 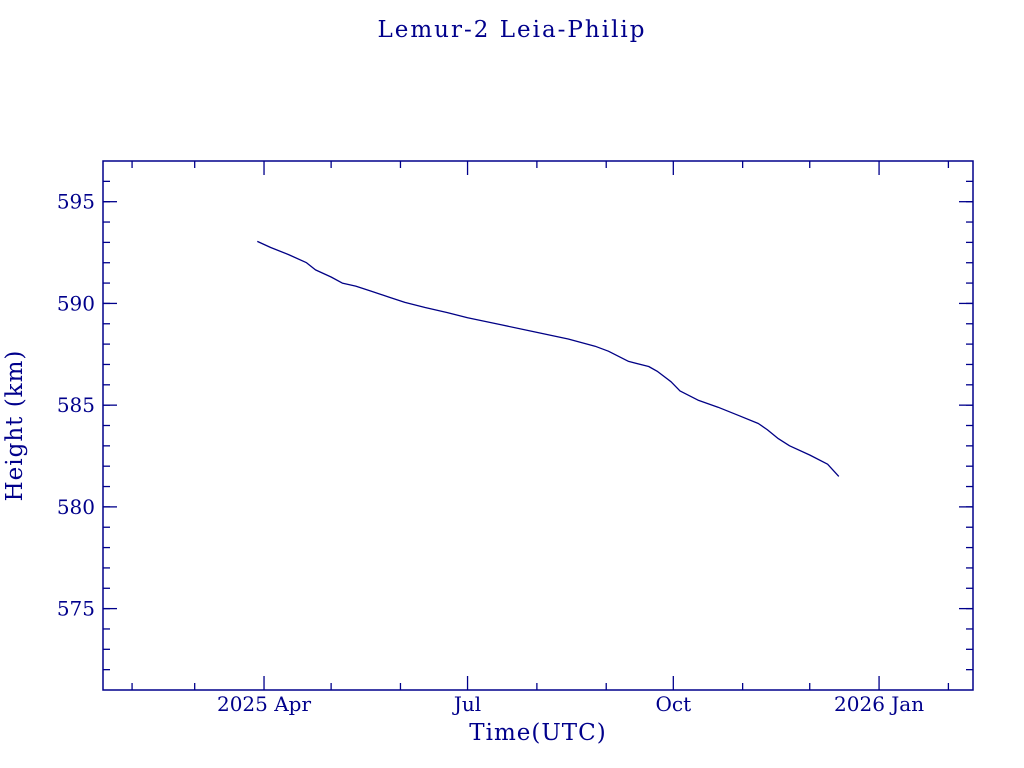 I want to click on y-tick-label: 575, so click(x=76, y=609).